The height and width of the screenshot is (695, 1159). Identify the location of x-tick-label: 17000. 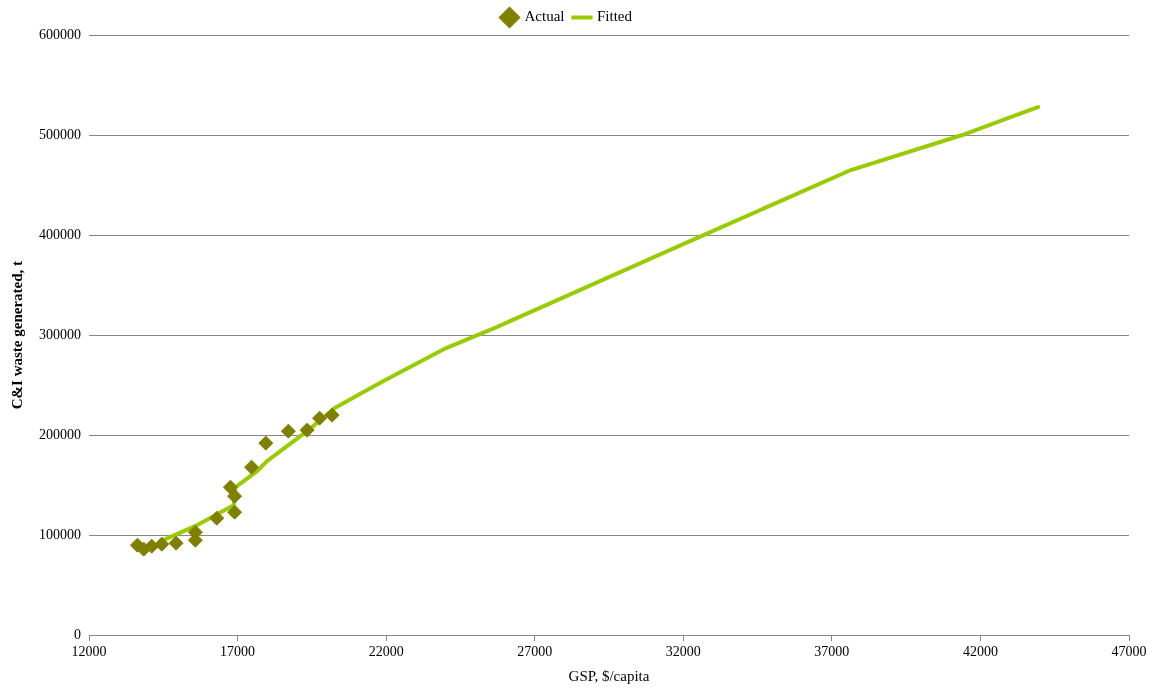
(238, 652).